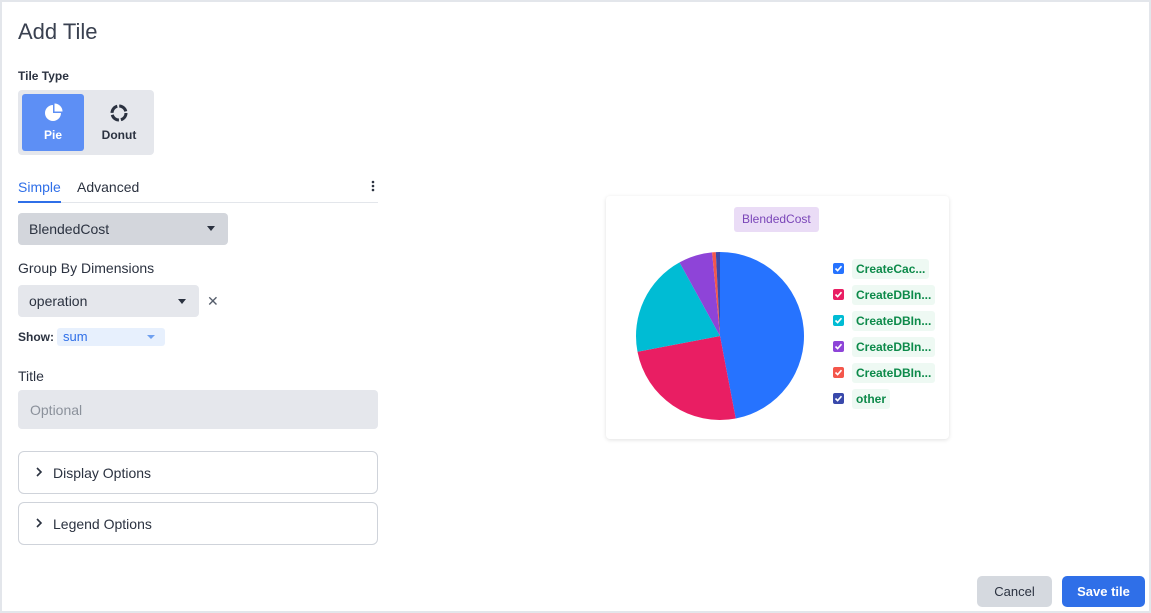 Image resolution: width=1151 pixels, height=613 pixels. What do you see at coordinates (31, 376) in the screenshot?
I see `title-field-label: Title` at bounding box center [31, 376].